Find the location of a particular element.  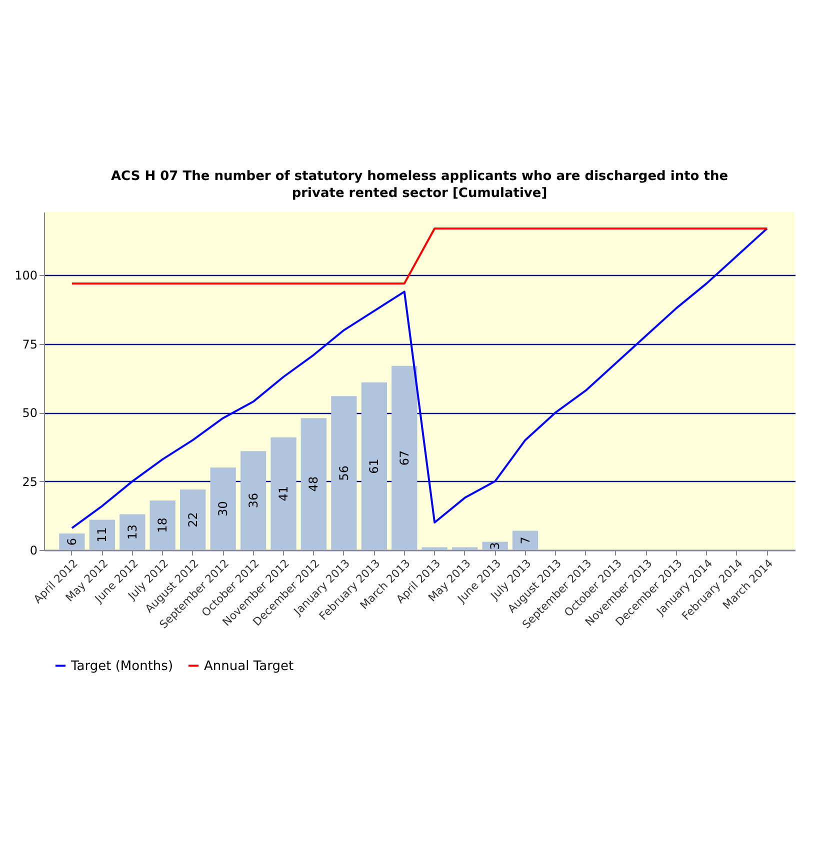

y-tick-label: 100 is located at coordinates (26, 275).